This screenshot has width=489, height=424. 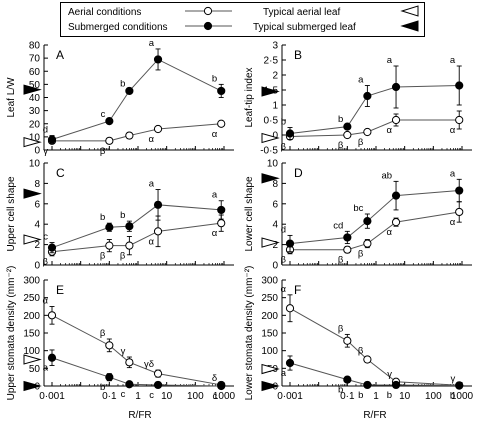 I want to click on submerged-letter-c: a, so click(x=152, y=184).